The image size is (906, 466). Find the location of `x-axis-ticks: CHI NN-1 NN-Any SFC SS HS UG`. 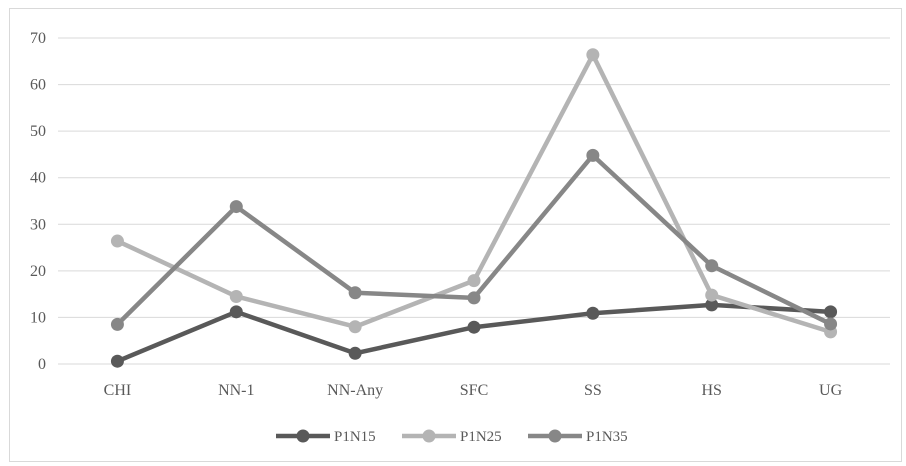

x-axis-ticks: CHI NN-1 NN-Any SFC SS HS UG is located at coordinates (473, 390).